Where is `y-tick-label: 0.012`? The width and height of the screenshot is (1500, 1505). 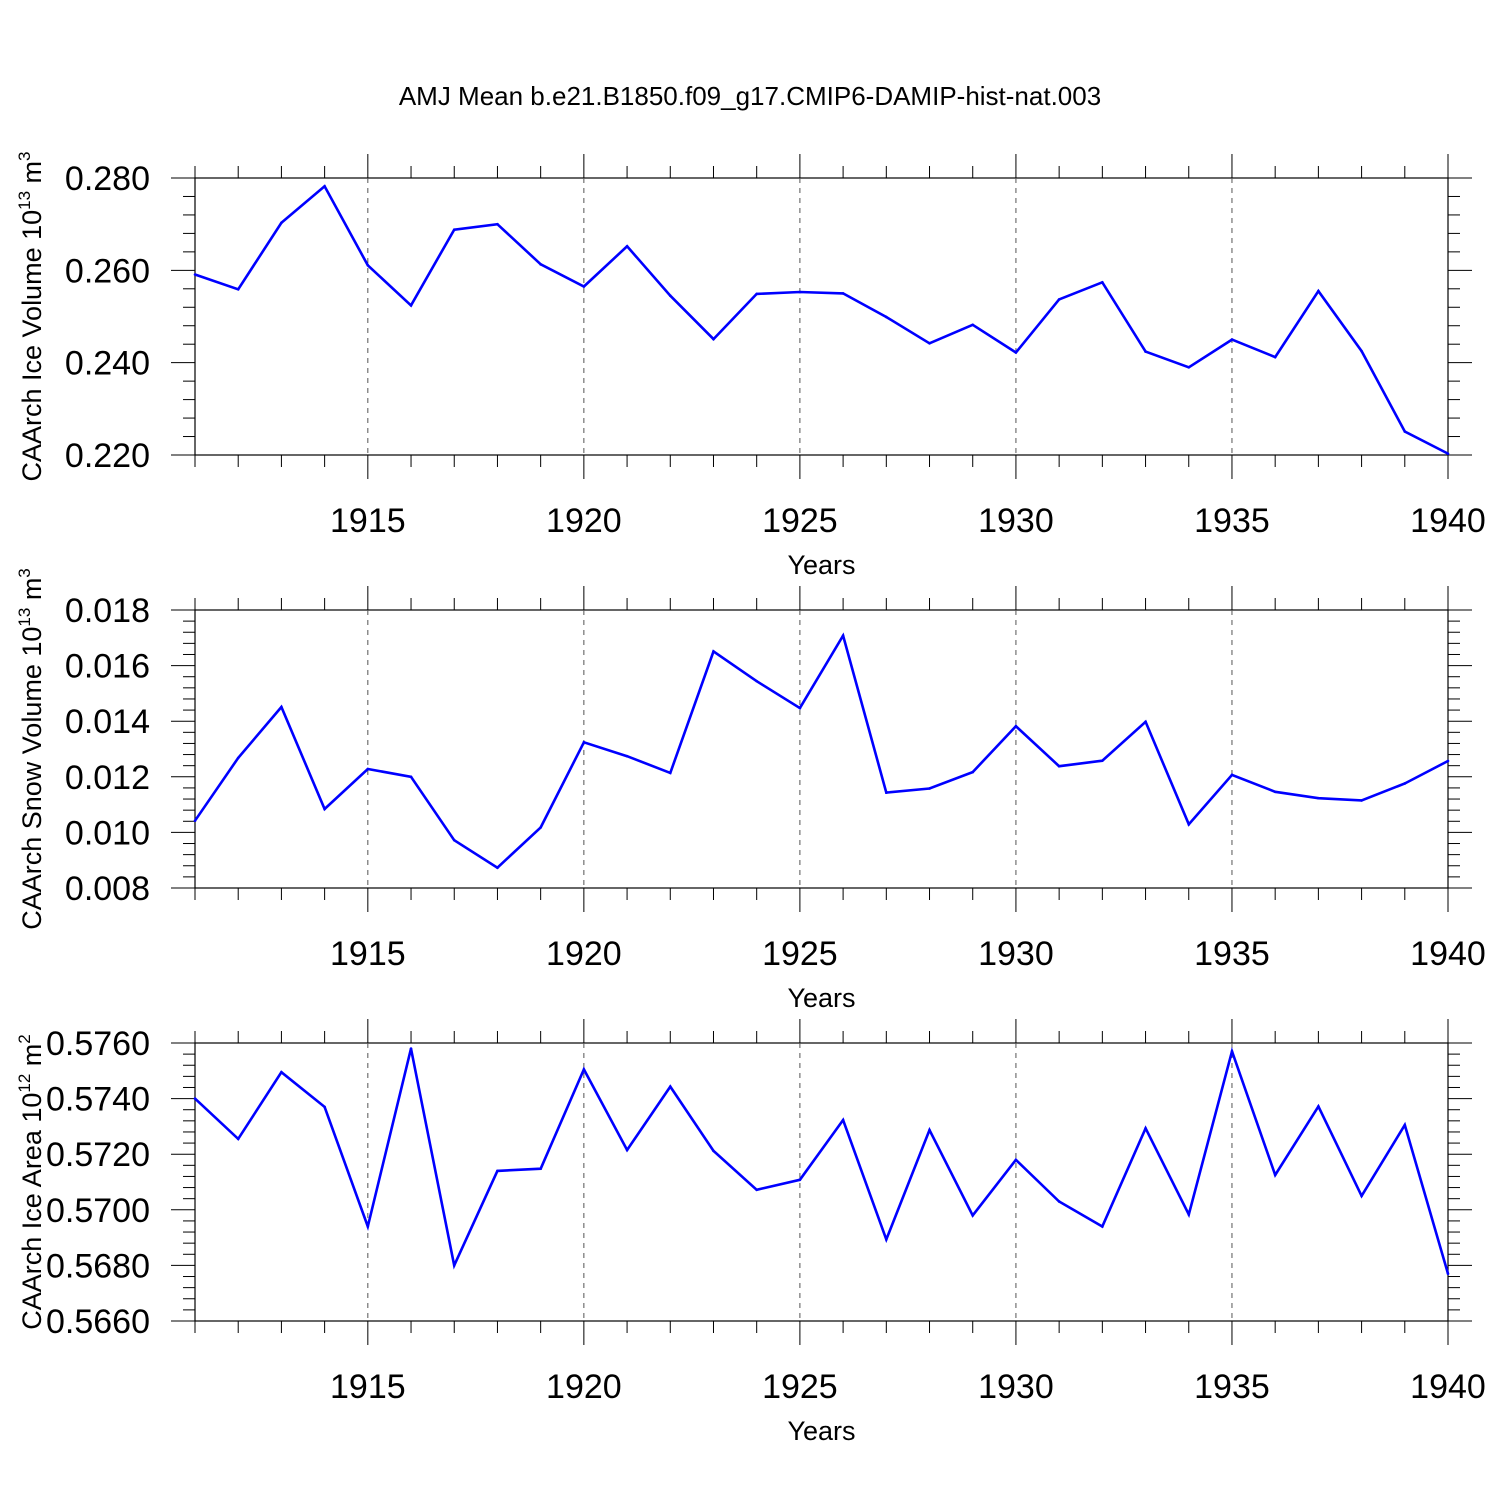 y-tick-label: 0.012 is located at coordinates (107, 778).